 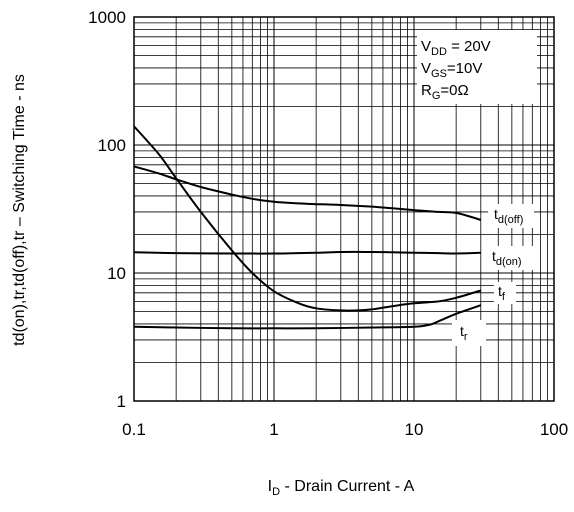 I want to click on annotation-vdd: VDD = 20V, so click(x=456, y=48).